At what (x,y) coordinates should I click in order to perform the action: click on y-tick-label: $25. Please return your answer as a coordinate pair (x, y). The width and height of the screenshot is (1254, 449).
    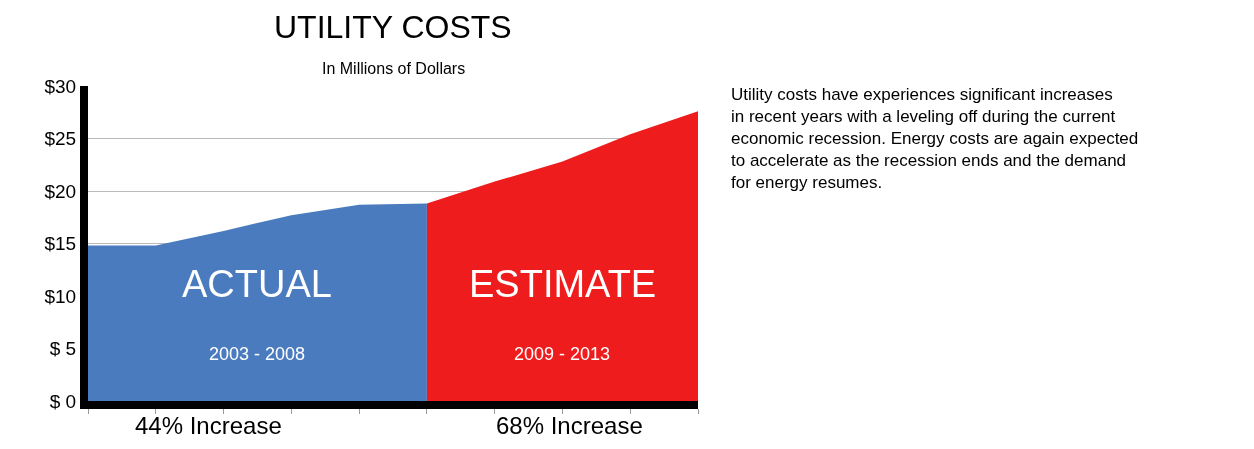
    Looking at the image, I should click on (60, 139).